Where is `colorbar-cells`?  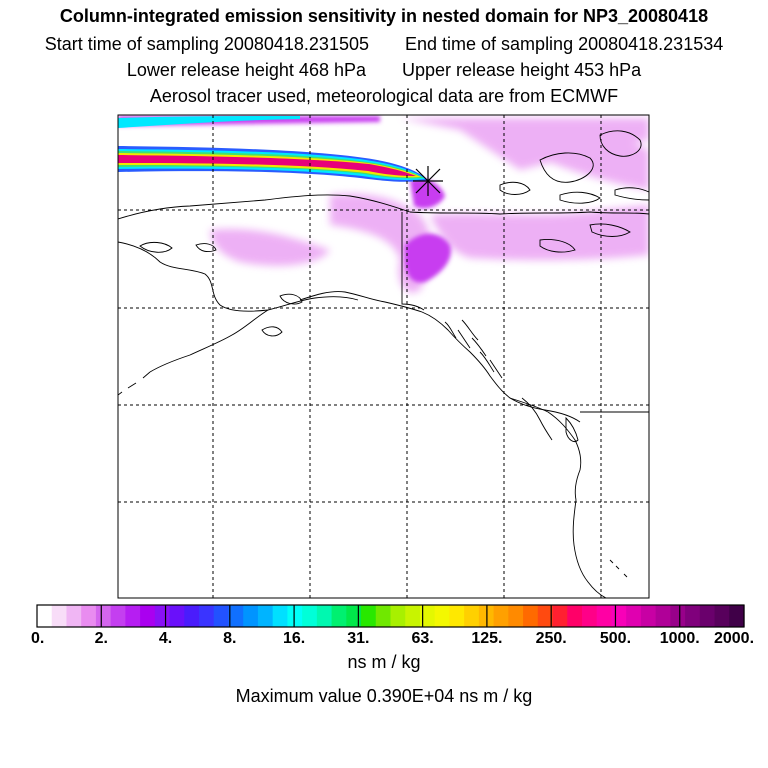
colorbar-cells is located at coordinates (391, 616).